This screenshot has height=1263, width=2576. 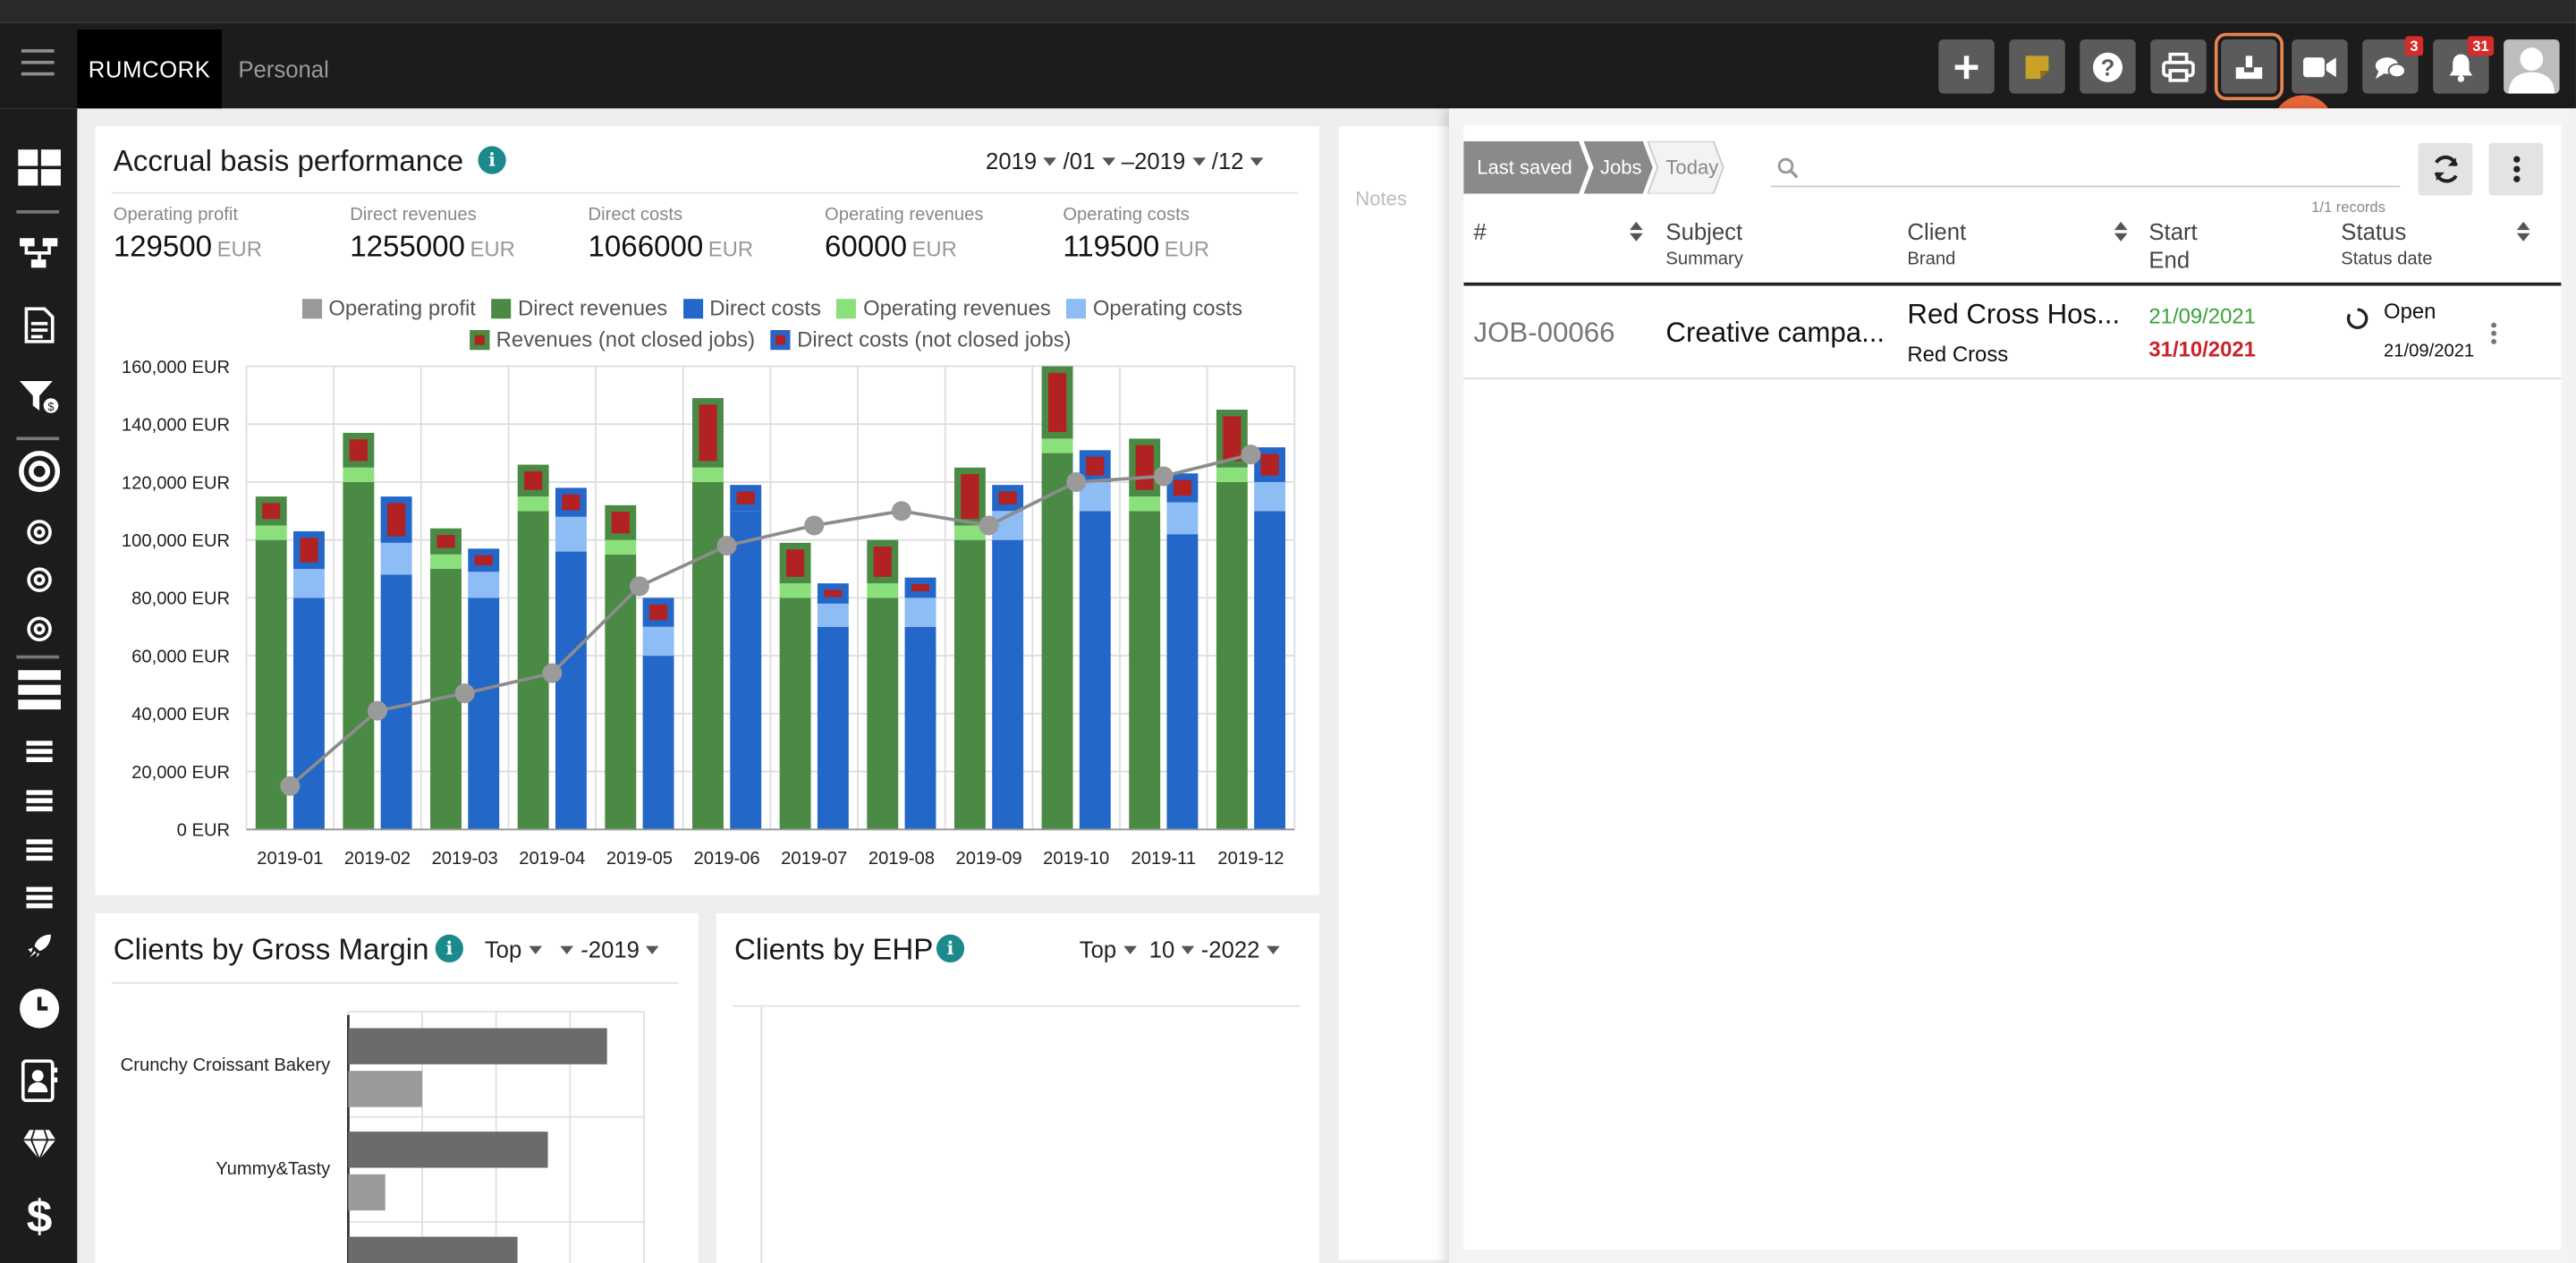 I want to click on refresh-button, so click(x=2445, y=169).